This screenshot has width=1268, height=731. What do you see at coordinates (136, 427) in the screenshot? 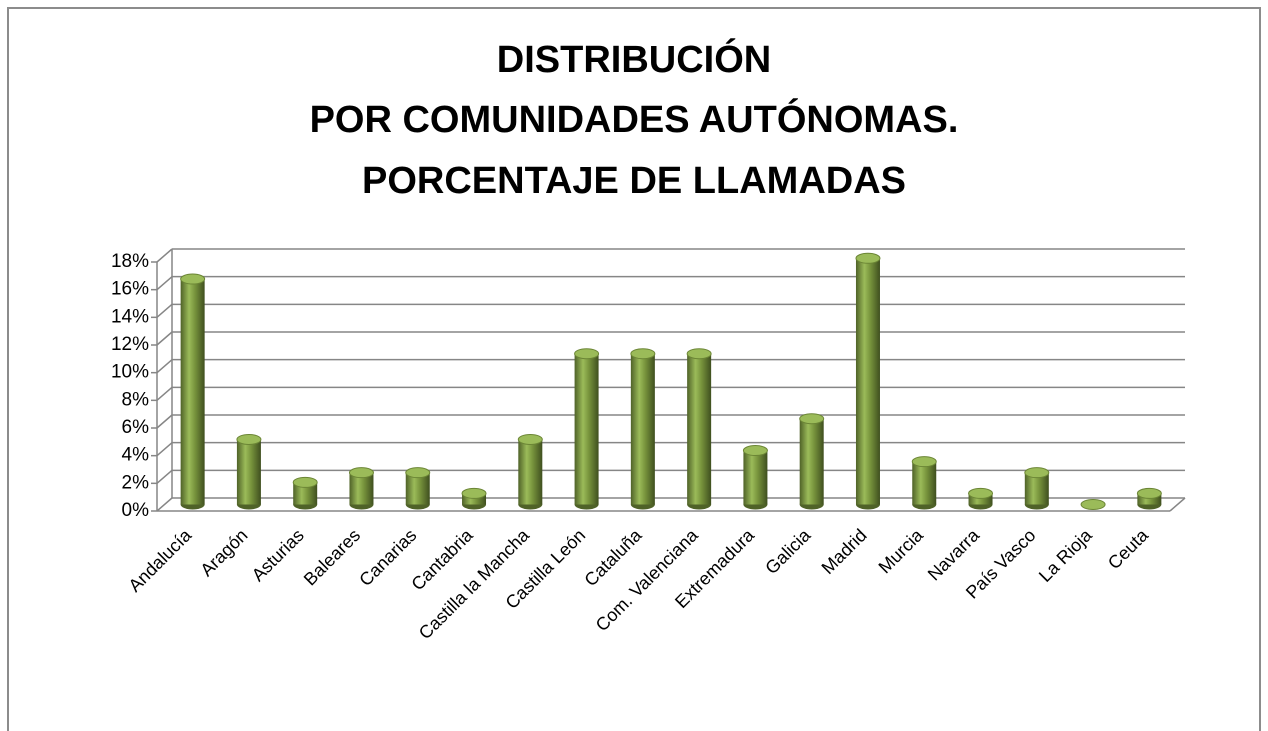
I see `y-tick-label: 6%` at bounding box center [136, 427].